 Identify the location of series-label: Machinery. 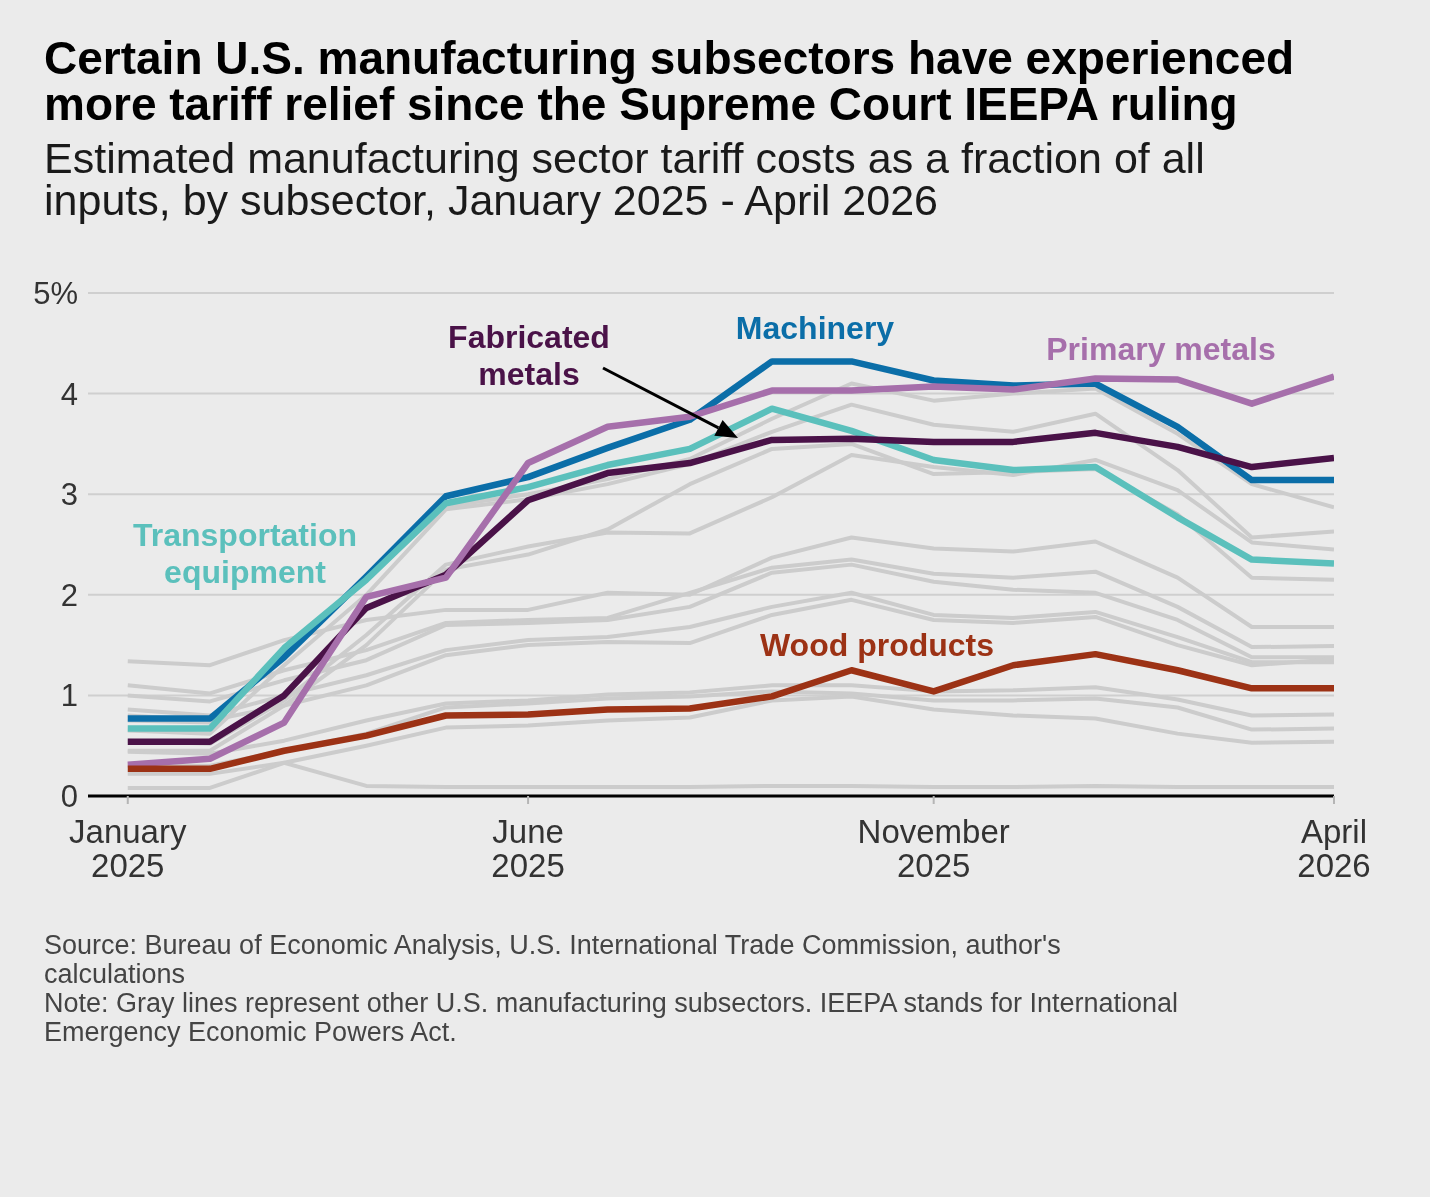
(815, 328).